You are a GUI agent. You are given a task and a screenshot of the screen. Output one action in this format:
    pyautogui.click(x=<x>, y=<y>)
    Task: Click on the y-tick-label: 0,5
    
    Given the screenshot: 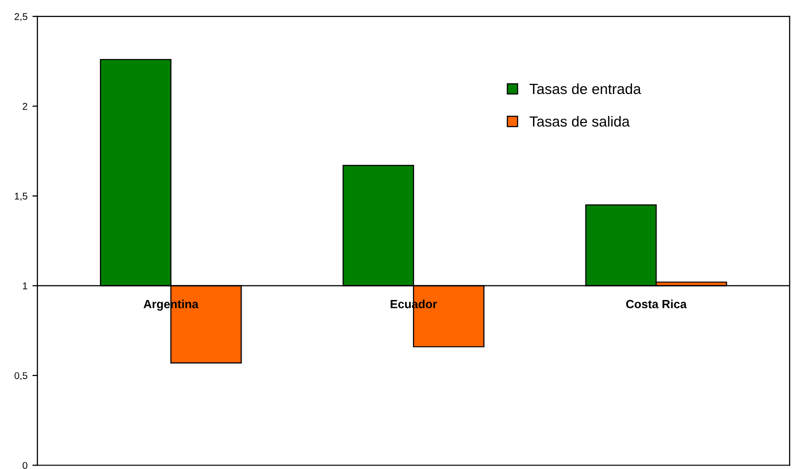 What is the action you would take?
    pyautogui.click(x=21, y=376)
    